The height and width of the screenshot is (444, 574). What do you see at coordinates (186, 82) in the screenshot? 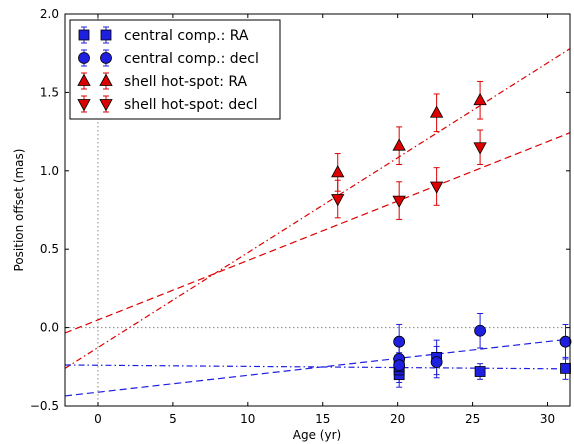
I see `legend-label: shell hot-spot: RA` at bounding box center [186, 82].